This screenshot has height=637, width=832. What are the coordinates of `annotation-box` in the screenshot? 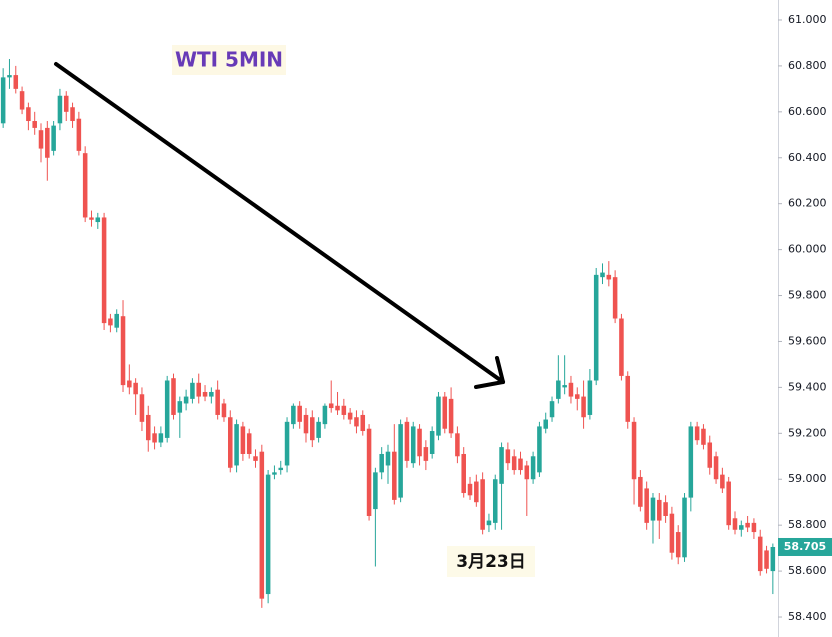 It's located at (491, 561).